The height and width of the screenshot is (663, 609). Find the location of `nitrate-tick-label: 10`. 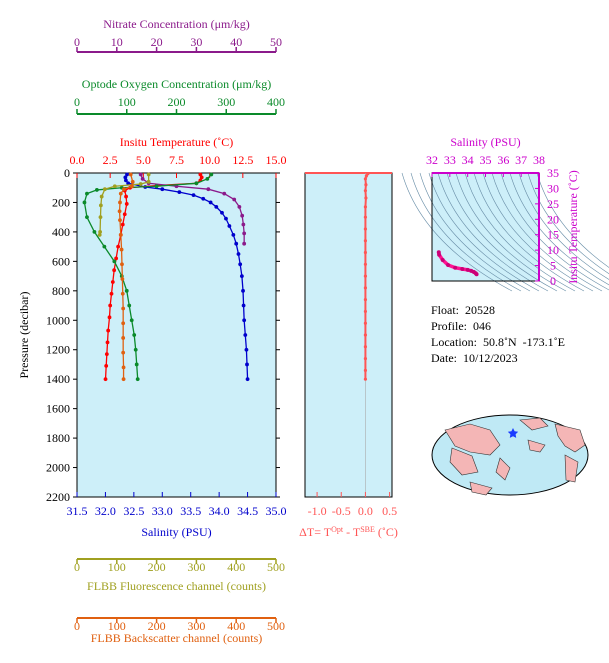

nitrate-tick-label: 10 is located at coordinates (117, 42).